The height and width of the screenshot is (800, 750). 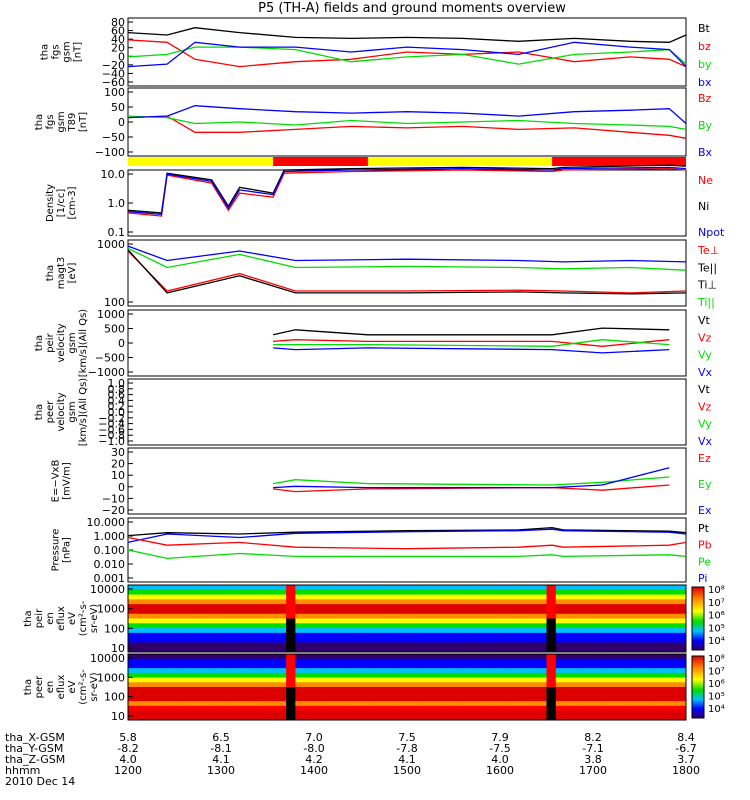 What do you see at coordinates (705, 372) in the screenshot?
I see `legend-entry: Vx` at bounding box center [705, 372].